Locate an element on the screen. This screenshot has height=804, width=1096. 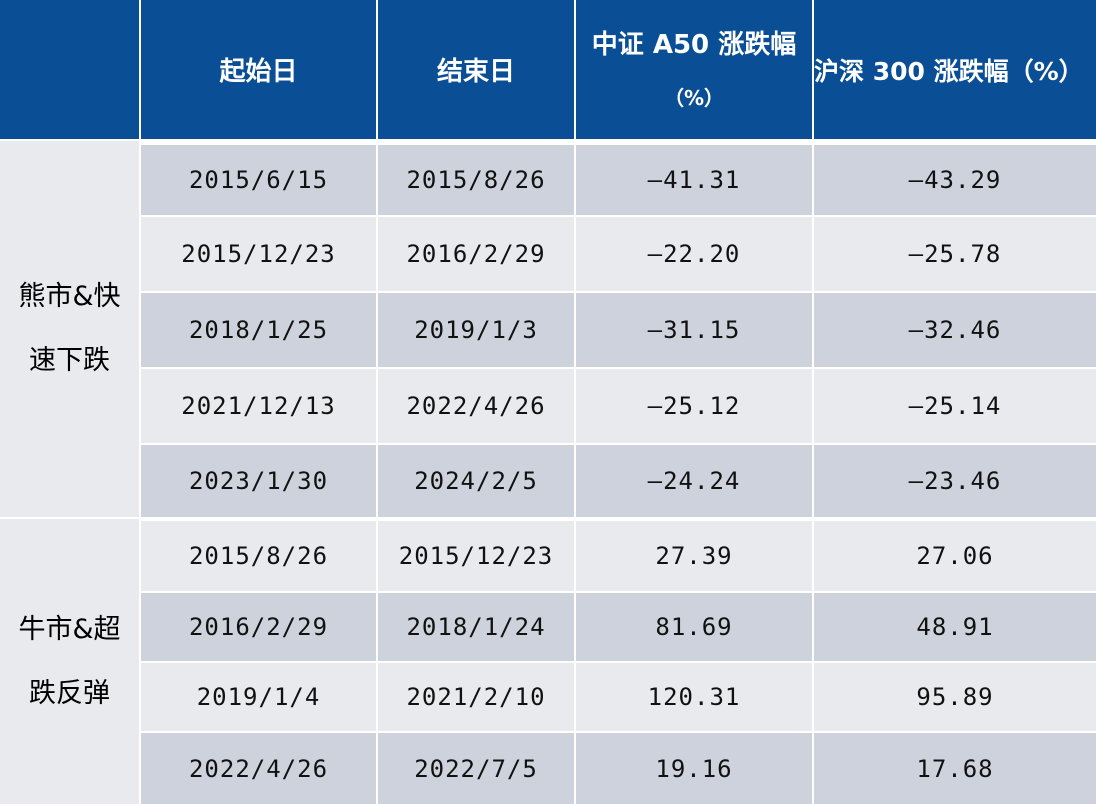
table-cell: 2023/1/30 is located at coordinates (258, 481).